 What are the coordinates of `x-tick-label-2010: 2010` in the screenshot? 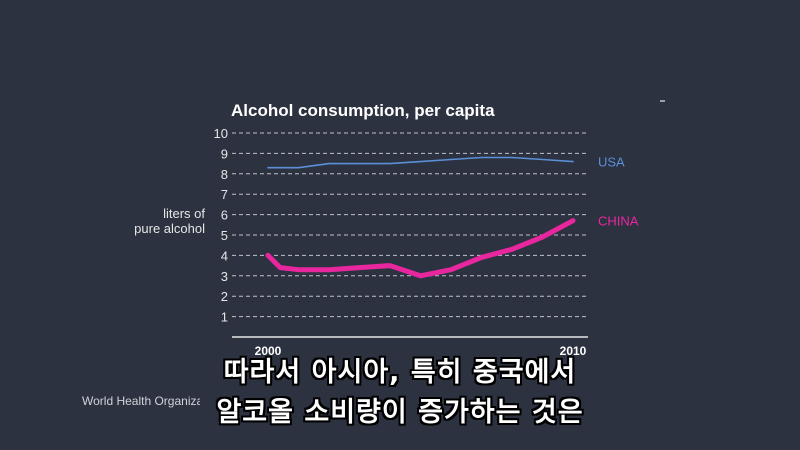 It's located at (573, 351).